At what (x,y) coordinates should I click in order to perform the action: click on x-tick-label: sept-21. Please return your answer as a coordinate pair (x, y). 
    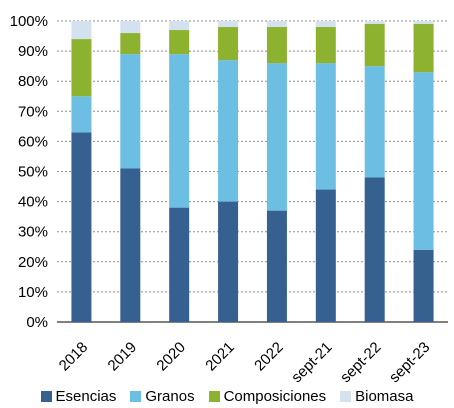
    Looking at the image, I should click on (311, 362).